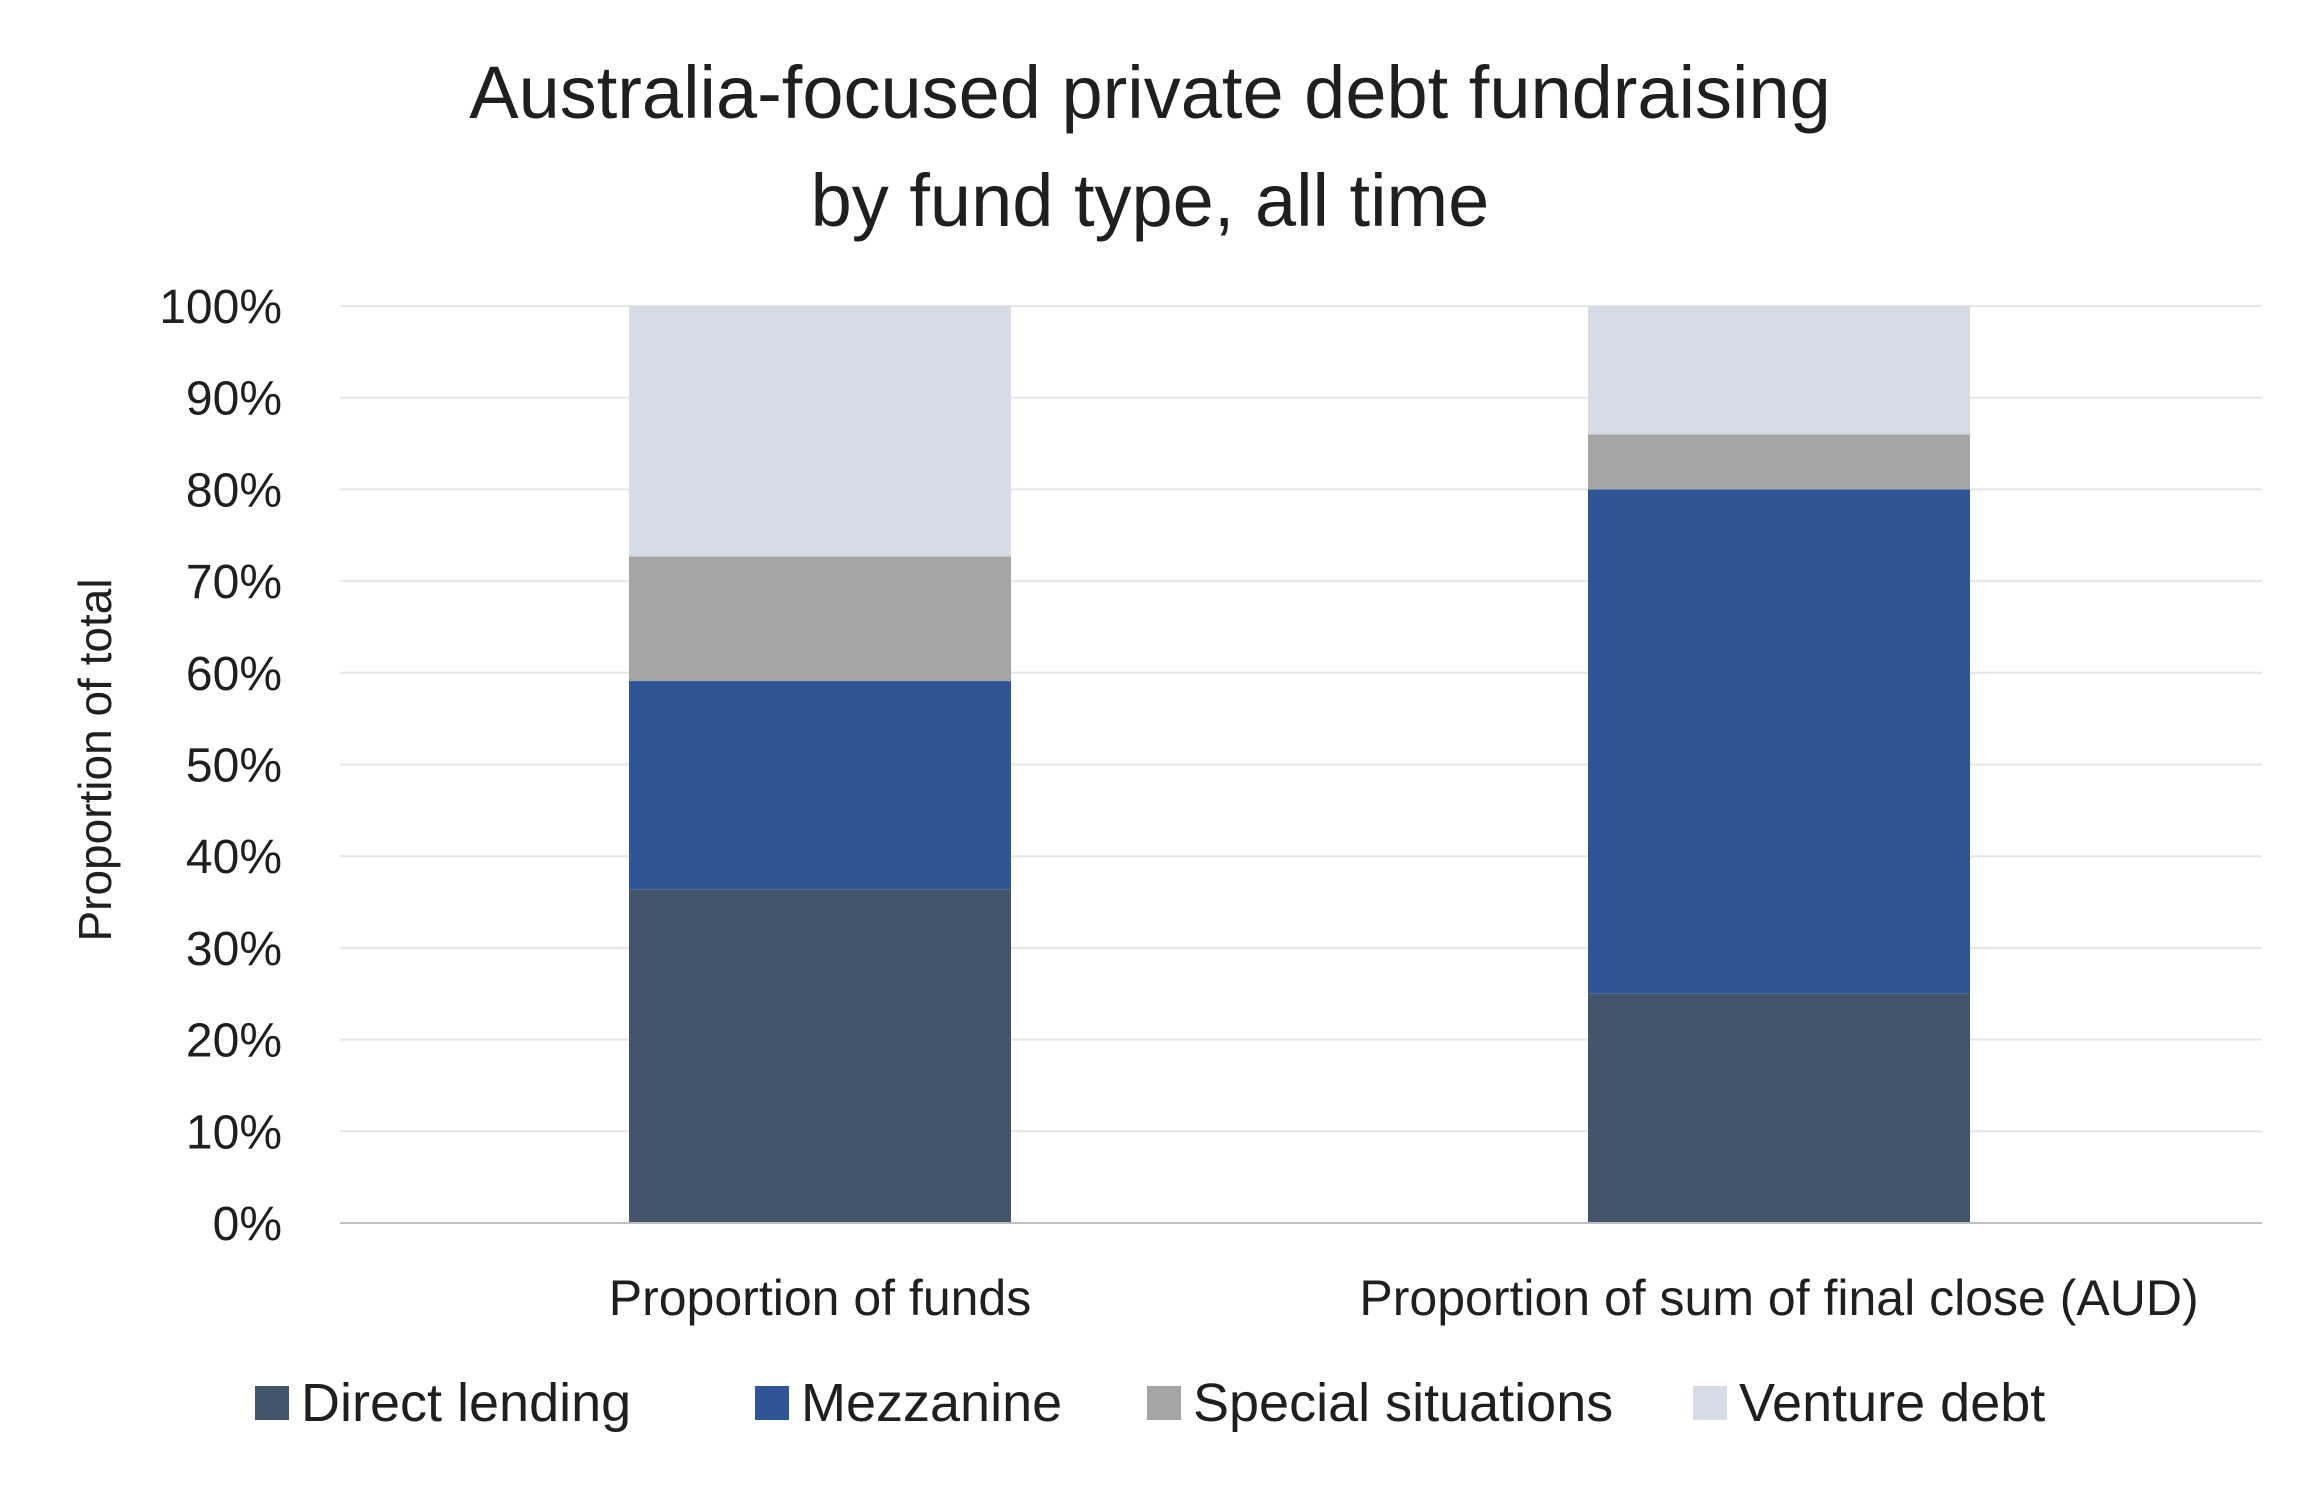  What do you see at coordinates (220, 307) in the screenshot?
I see `y-tick-label: 100%` at bounding box center [220, 307].